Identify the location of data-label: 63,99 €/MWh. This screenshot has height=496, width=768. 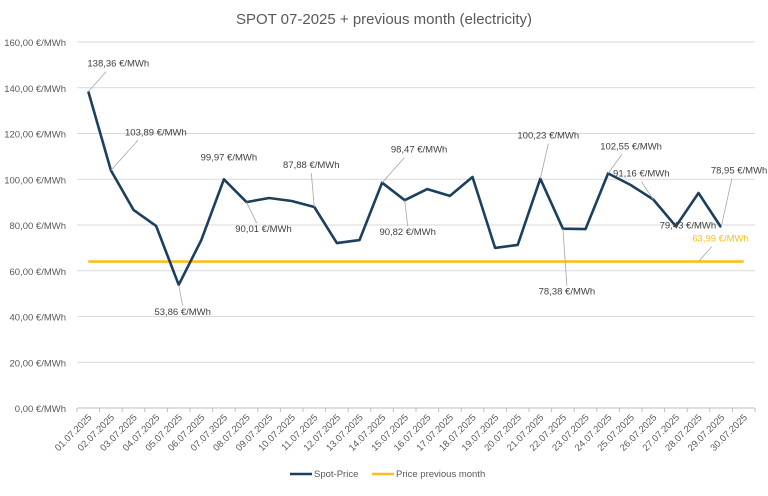
(720, 239).